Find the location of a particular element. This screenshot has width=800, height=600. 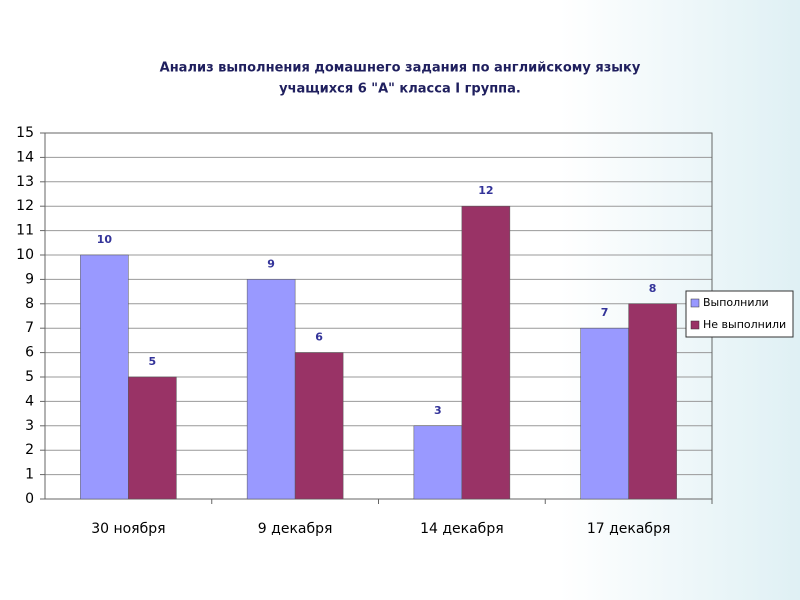

data-label: 3 is located at coordinates (438, 410).